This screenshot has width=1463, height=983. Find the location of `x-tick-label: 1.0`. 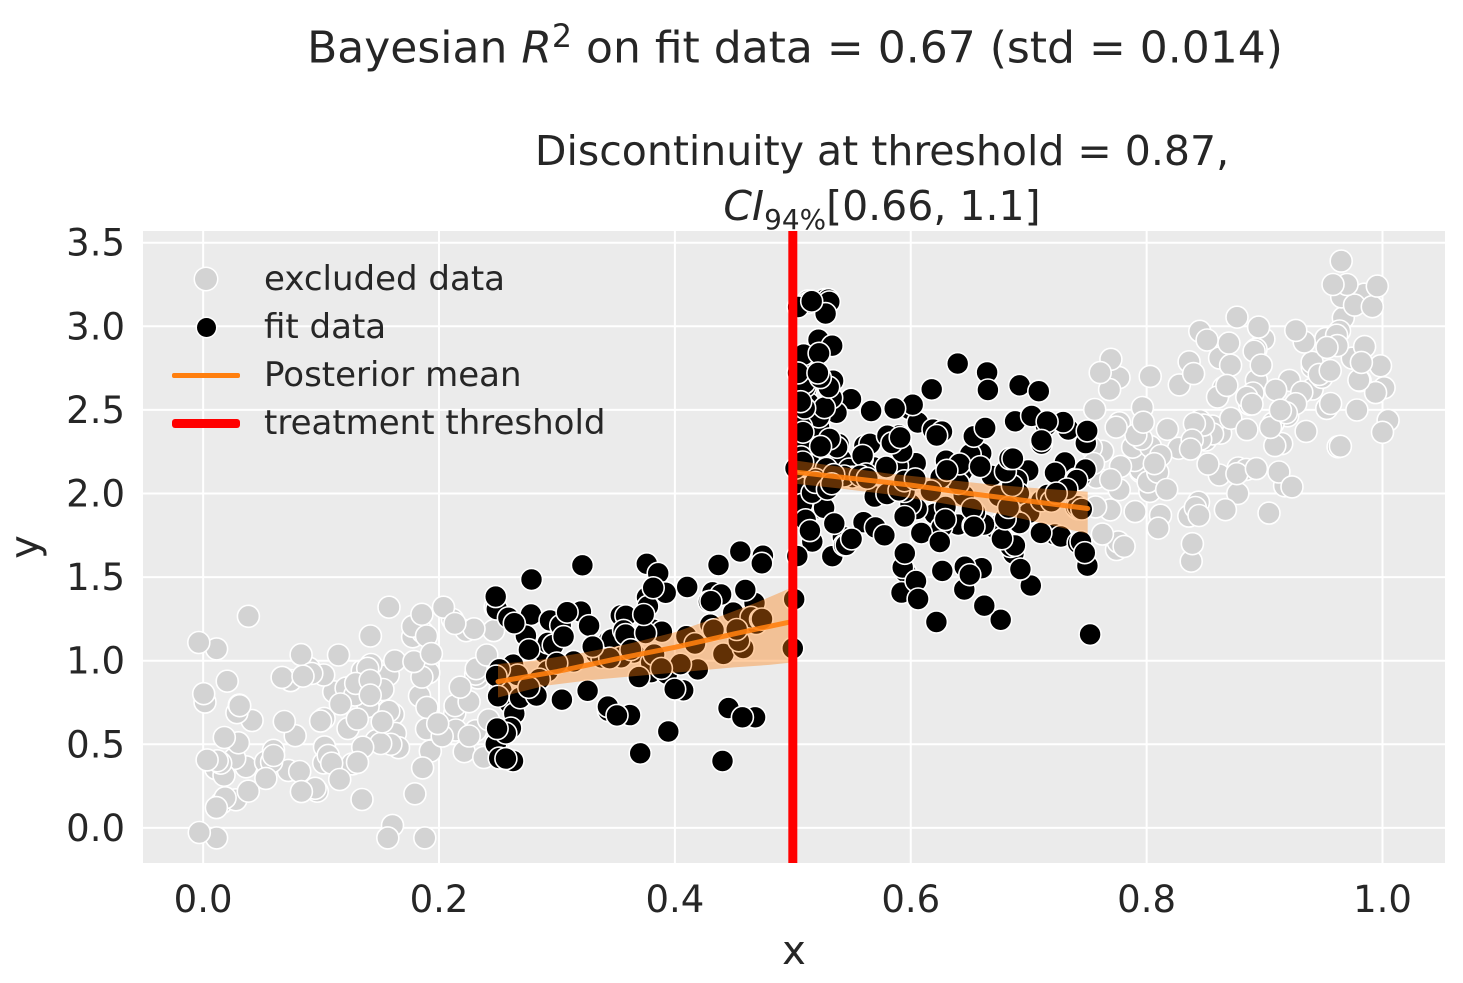

x-tick-label: 1.0 is located at coordinates (1382, 899).